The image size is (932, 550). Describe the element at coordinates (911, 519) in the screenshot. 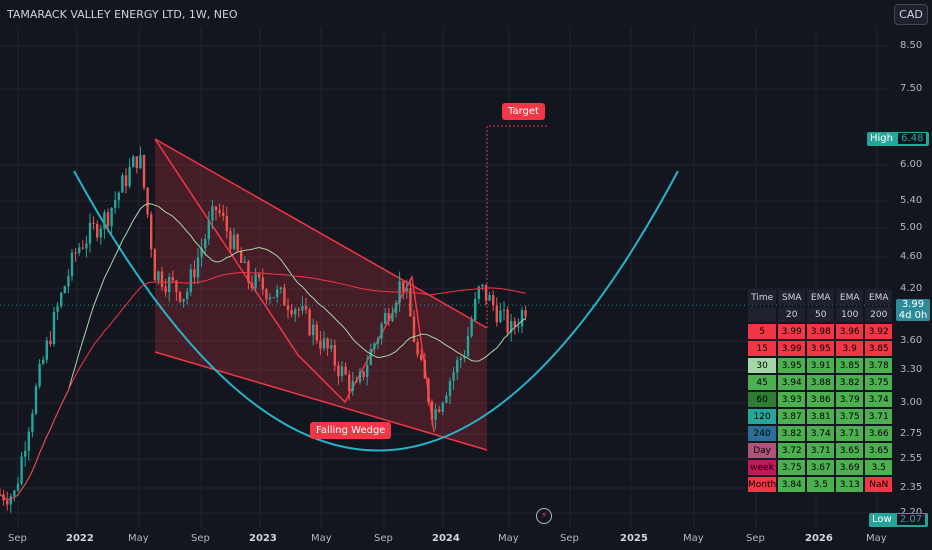

I see `low-value: 2.07` at that location.